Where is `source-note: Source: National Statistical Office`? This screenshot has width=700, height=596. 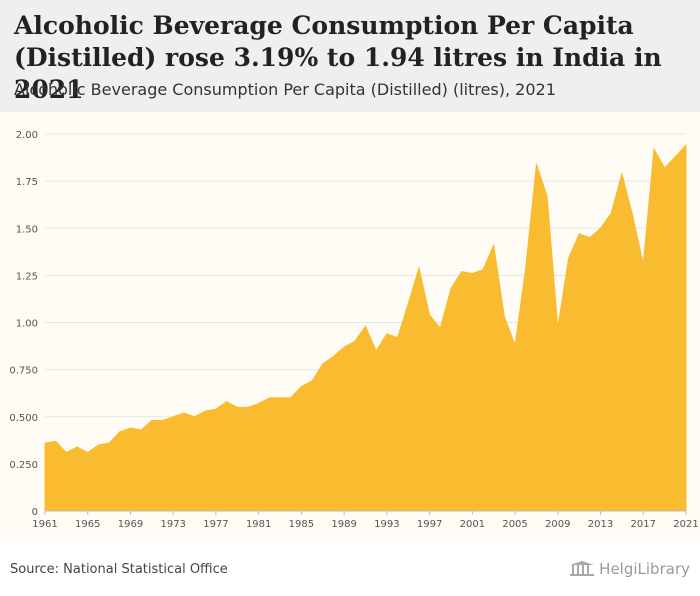
source-note: Source: National Statistical Office is located at coordinates (119, 569).